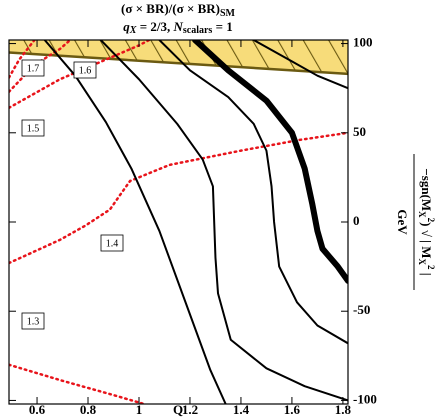 This screenshot has height=419, width=441. Describe the element at coordinates (178, 63) in the screenshot. I see `band-edge` at that location.